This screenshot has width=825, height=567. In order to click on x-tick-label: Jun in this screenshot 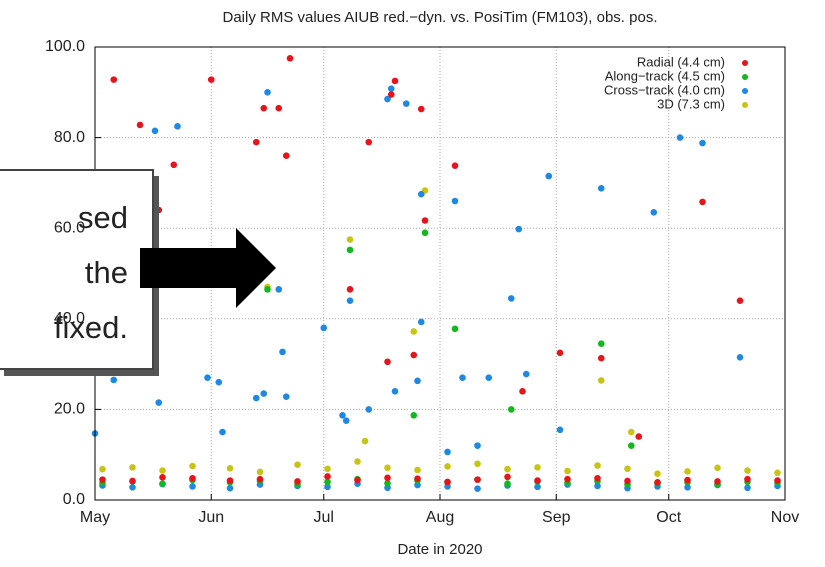, I will do `click(211, 517)`.